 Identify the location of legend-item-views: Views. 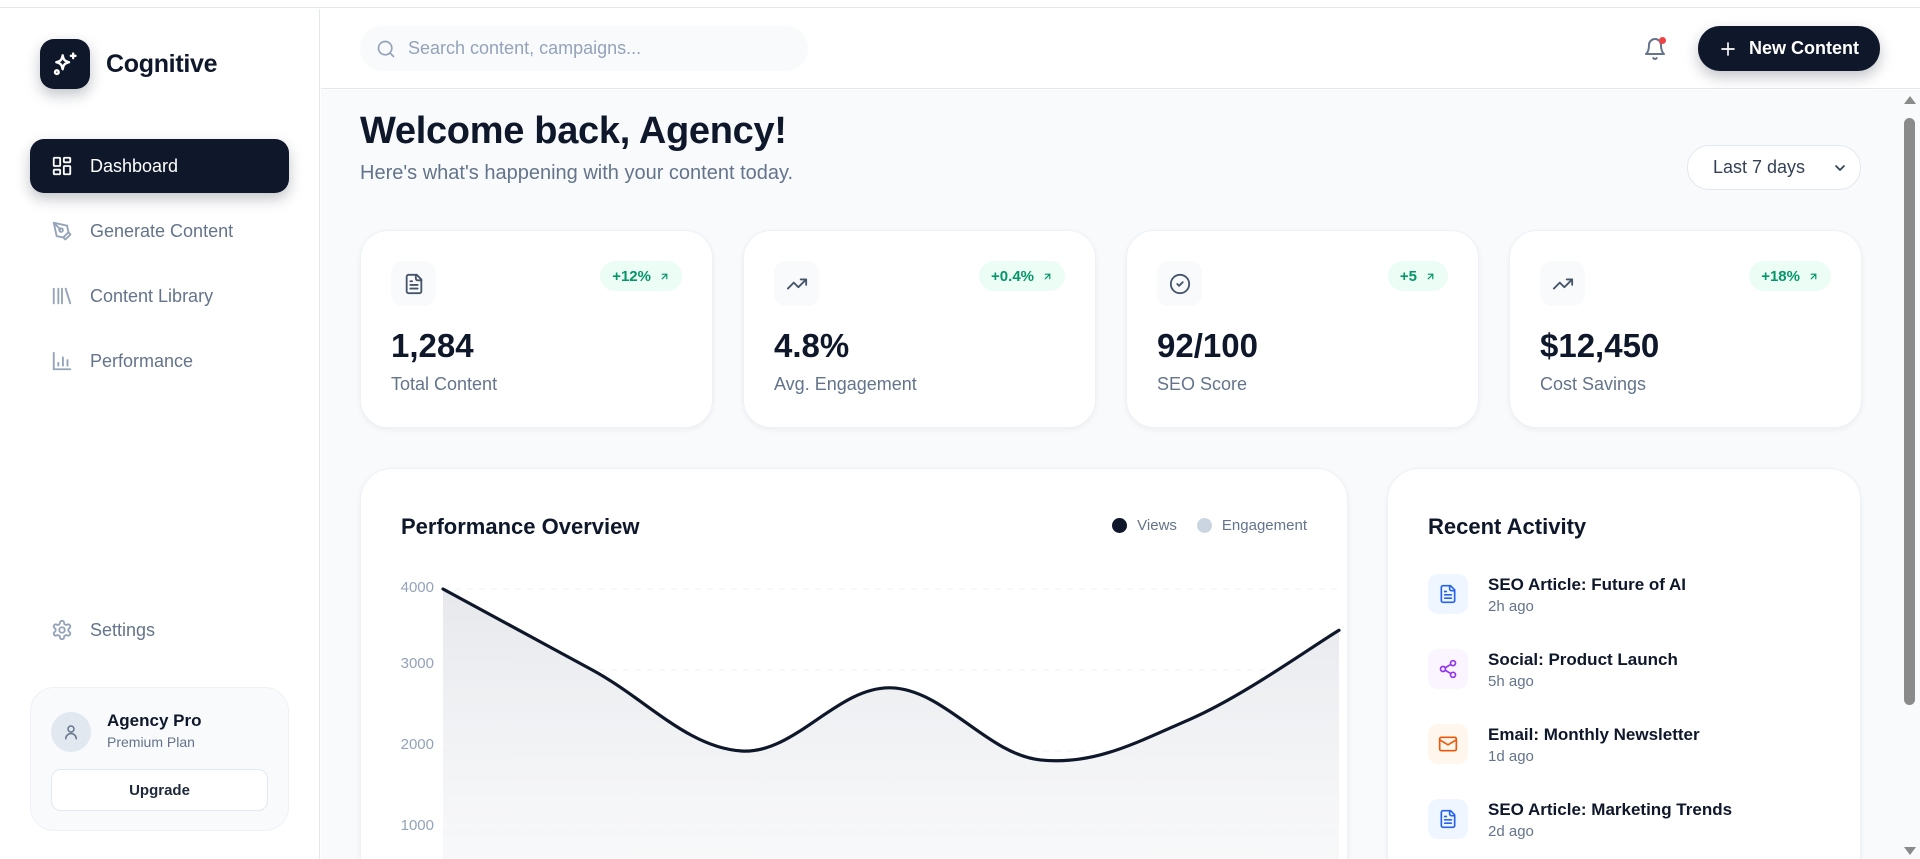
(1144, 525).